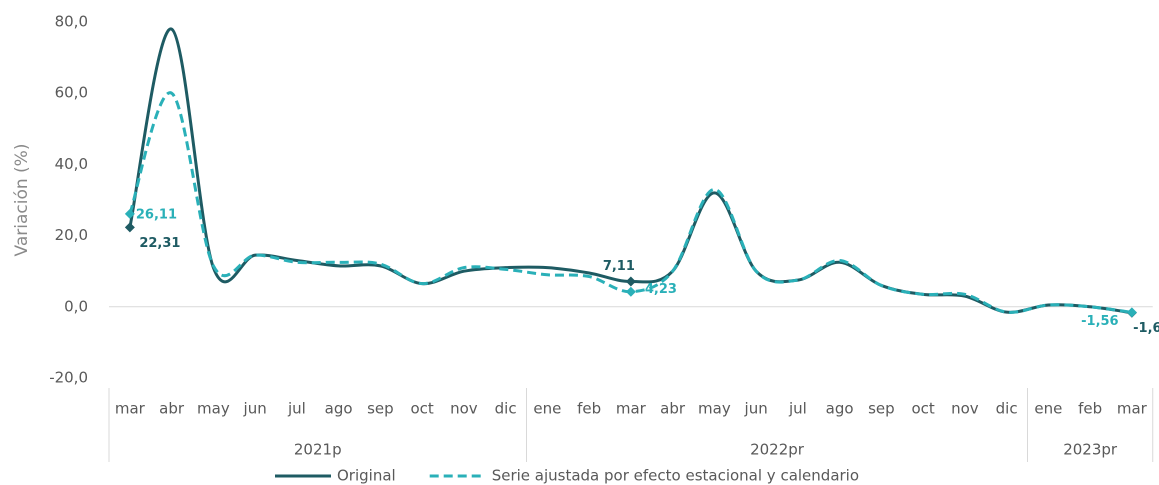 The width and height of the screenshot is (1159, 485). What do you see at coordinates (76, 306) in the screenshot?
I see `y-tick-label: 0,0` at bounding box center [76, 306].